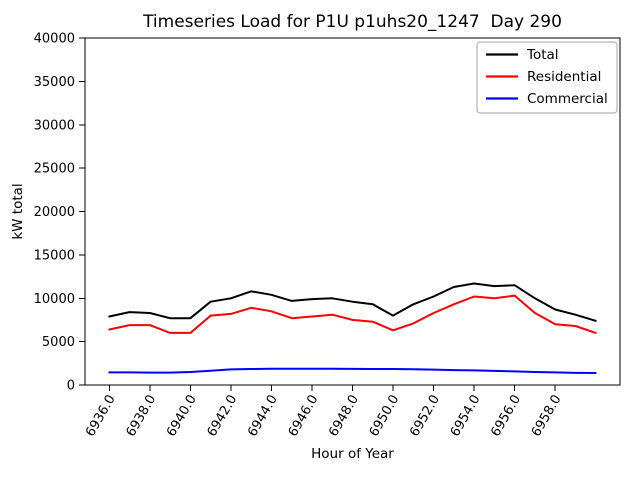  What do you see at coordinates (71, 386) in the screenshot?
I see `y-tick-label: 0` at bounding box center [71, 386].